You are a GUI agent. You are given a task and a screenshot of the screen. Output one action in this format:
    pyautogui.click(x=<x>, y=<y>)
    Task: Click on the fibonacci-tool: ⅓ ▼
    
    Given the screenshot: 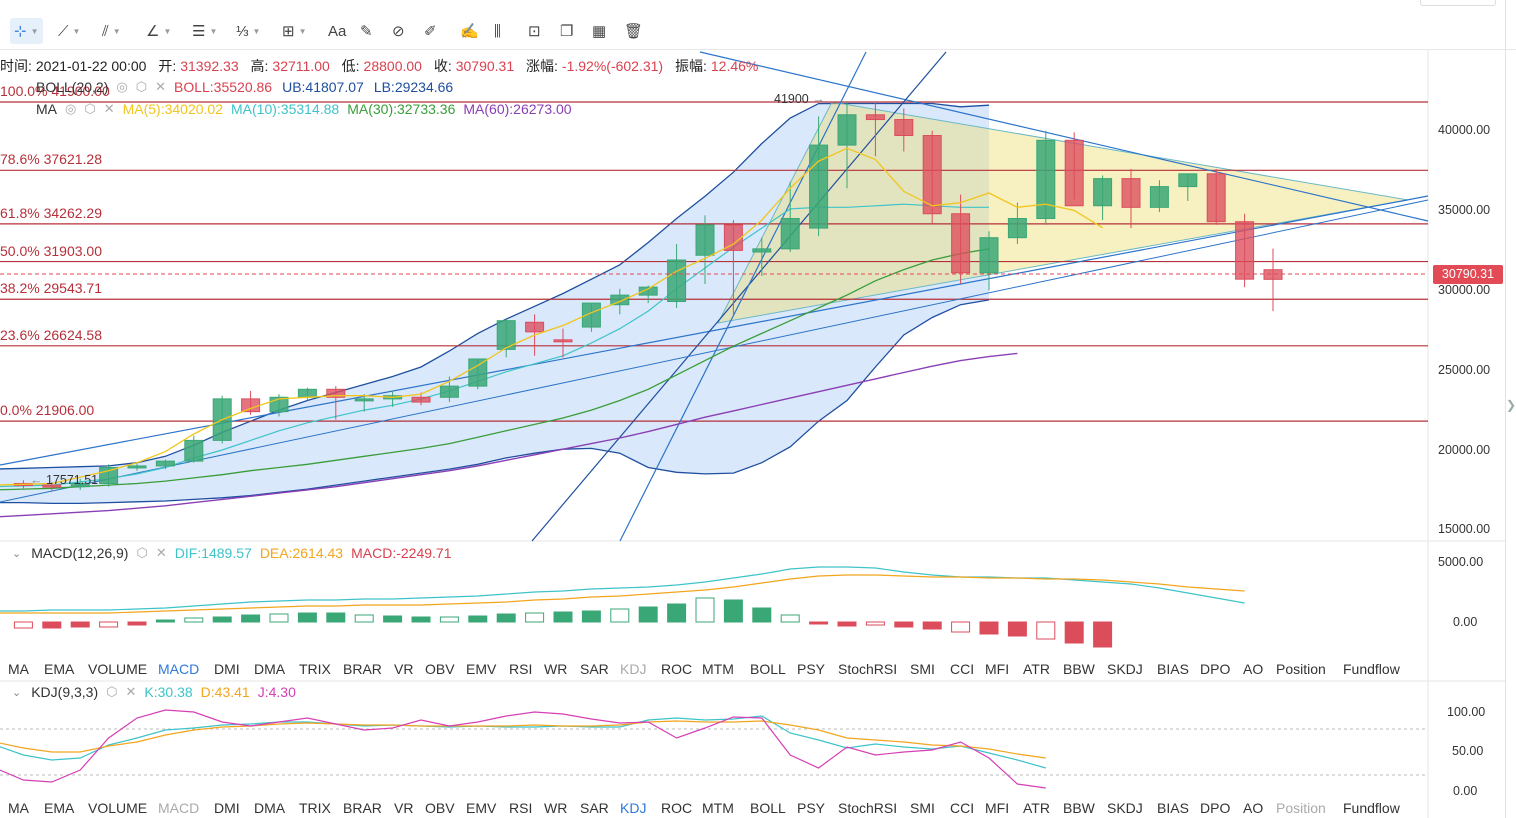 What is the action you would take?
    pyautogui.click(x=248, y=31)
    